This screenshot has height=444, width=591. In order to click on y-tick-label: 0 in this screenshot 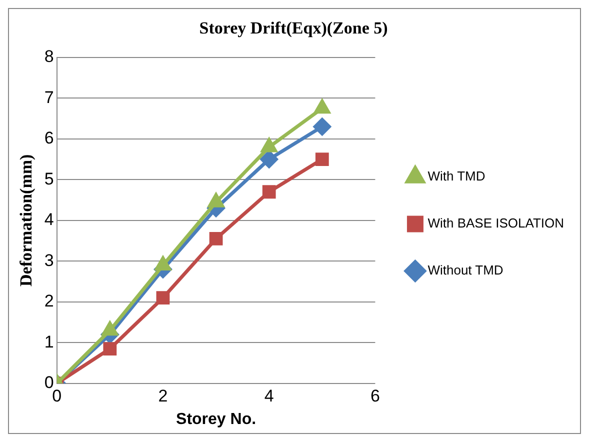, I will do `click(49, 382)`.